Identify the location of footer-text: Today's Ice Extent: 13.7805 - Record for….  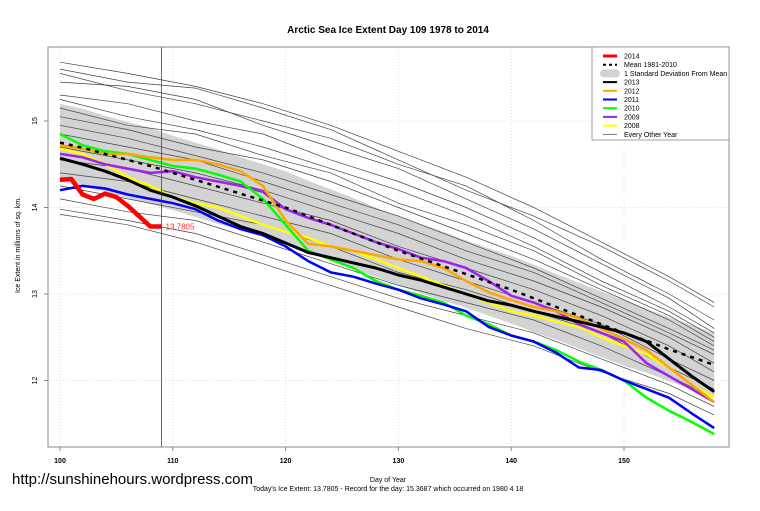
(388, 489).